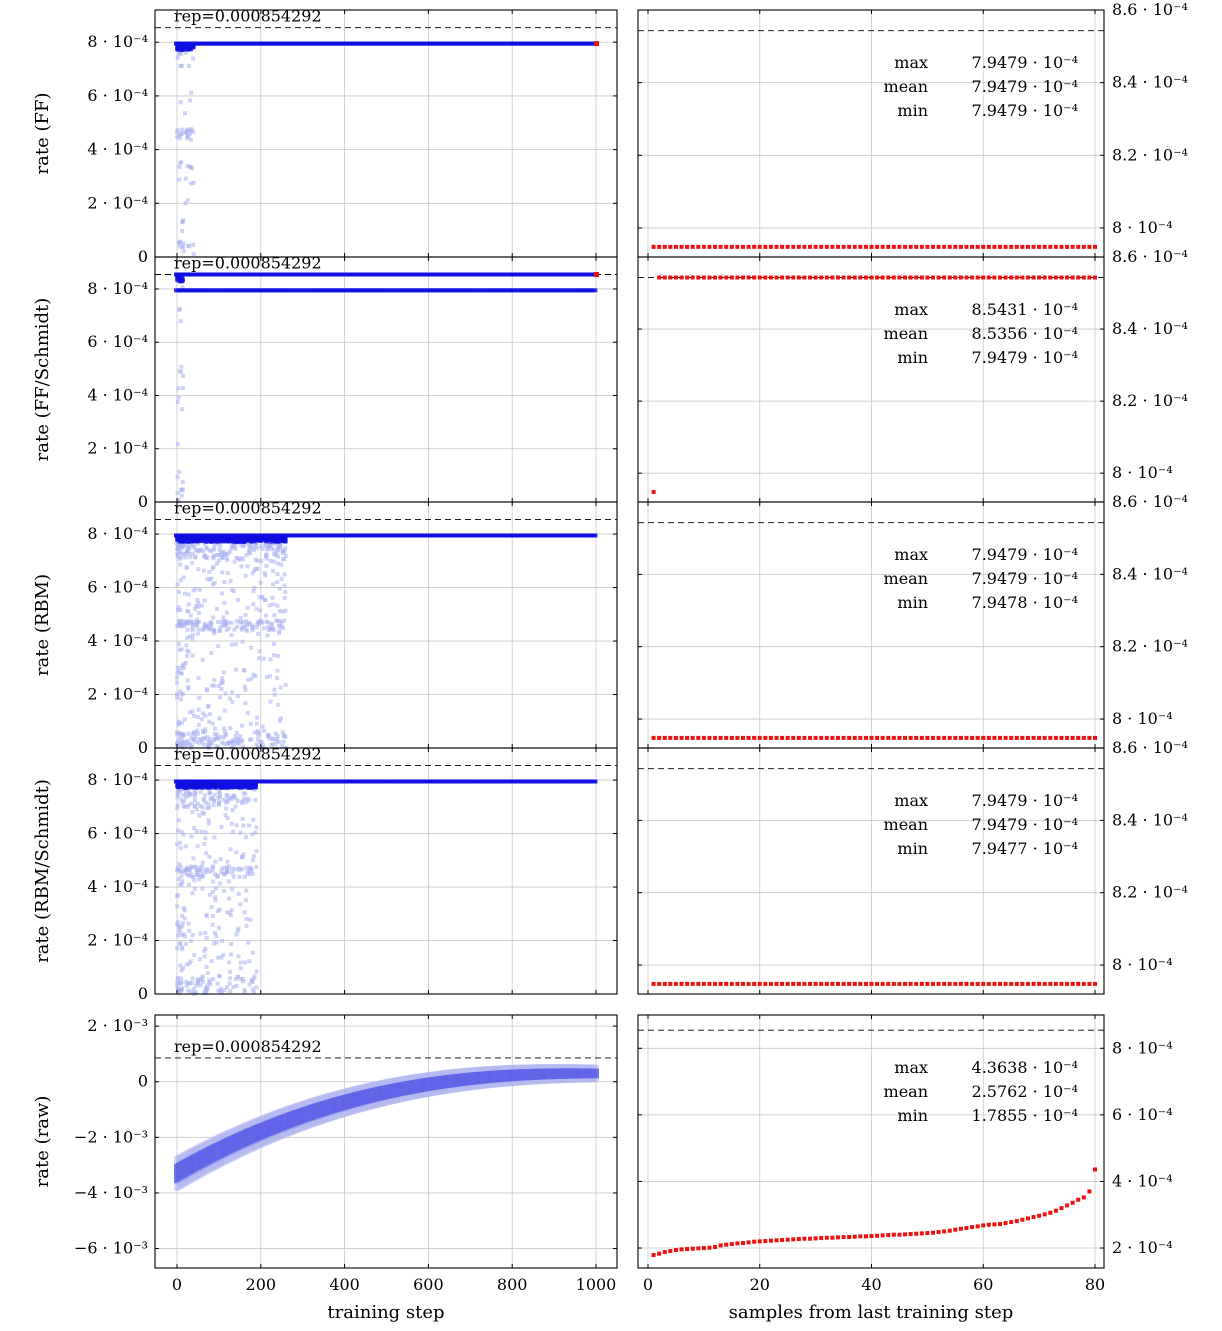  Describe the element at coordinates (143, 993) in the screenshot. I see `left-y-tick-label: 0` at that location.